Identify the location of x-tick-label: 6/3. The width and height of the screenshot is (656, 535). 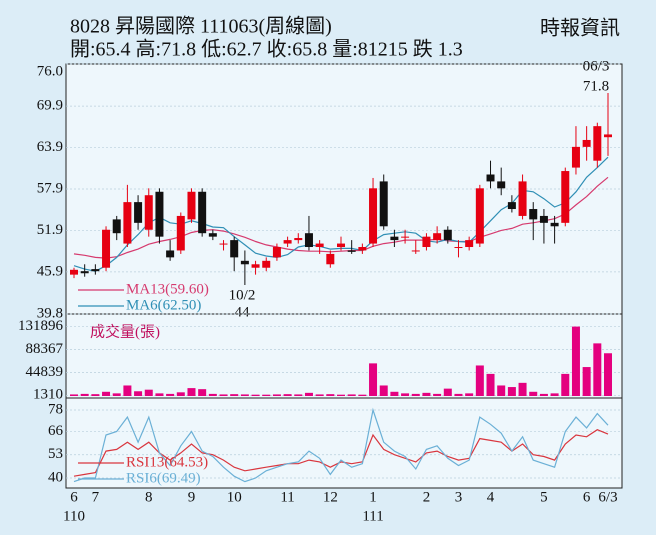
(607, 497).